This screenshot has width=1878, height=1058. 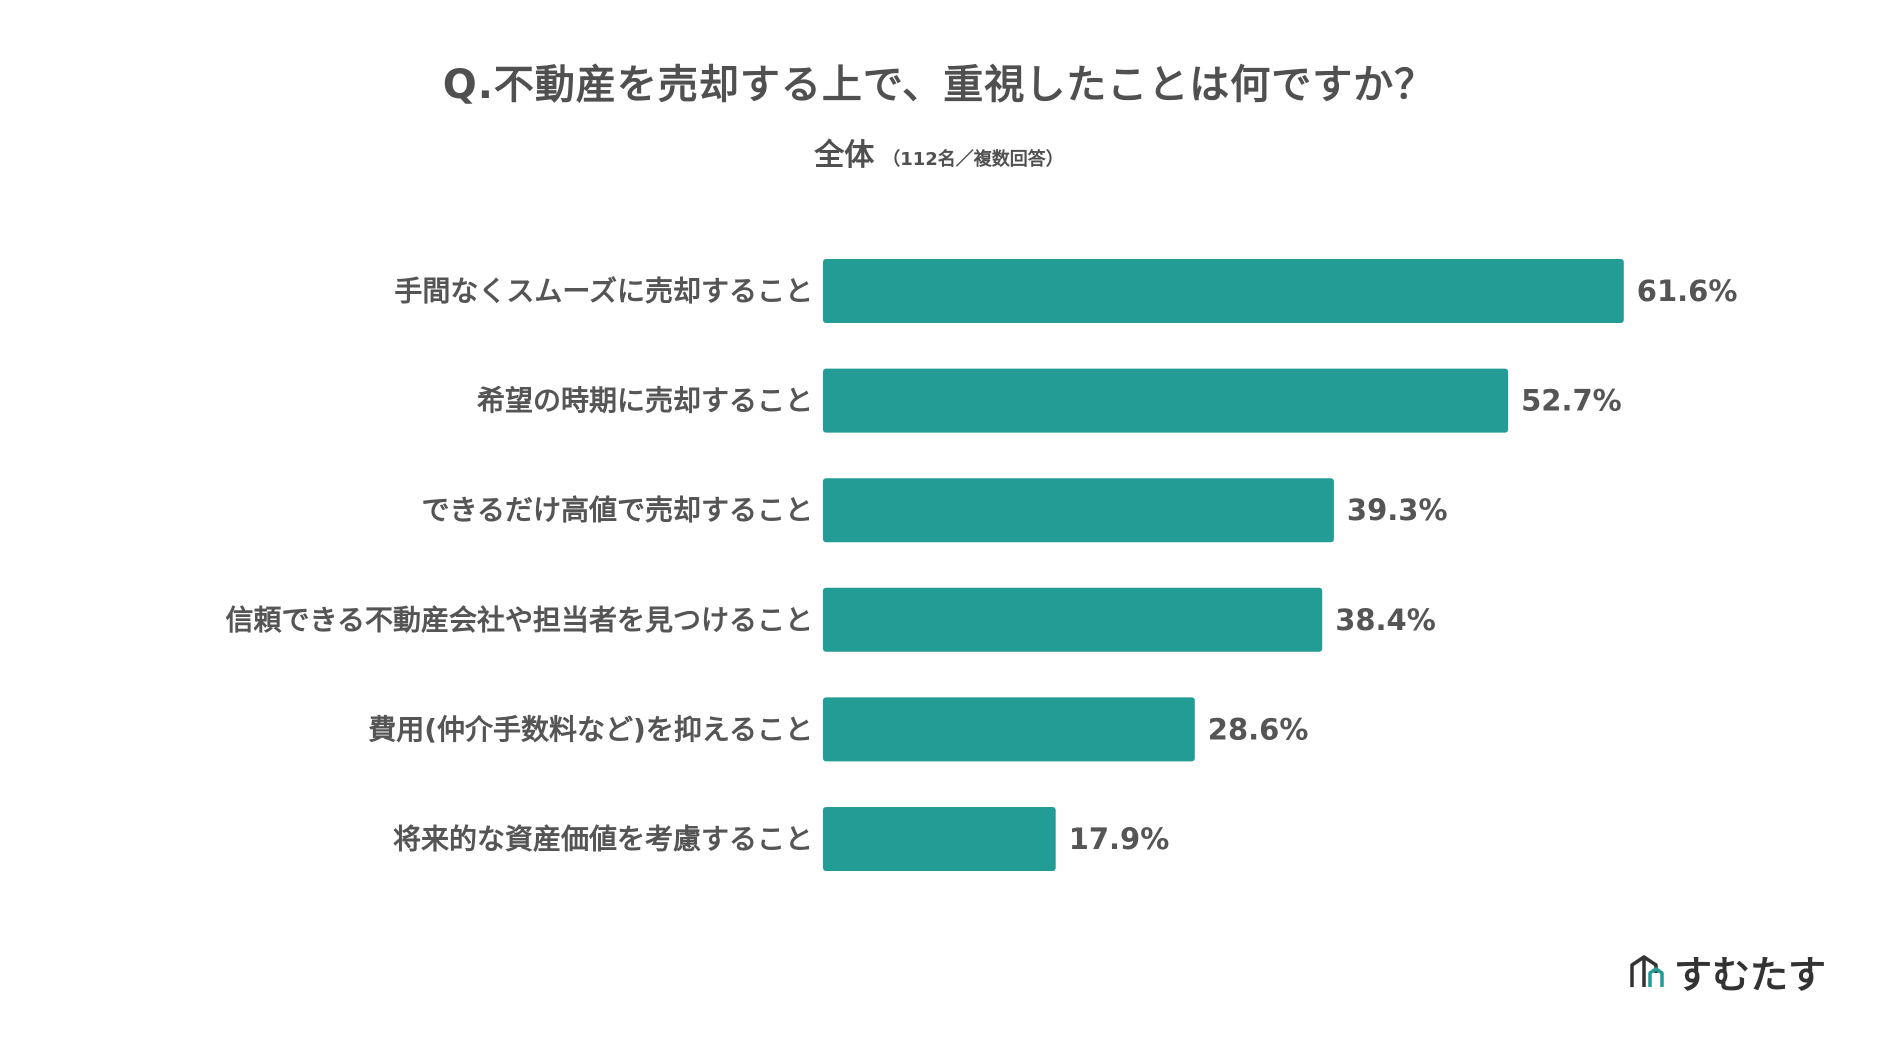 I want to click on logo-text: すむたす, so click(x=1750, y=974).